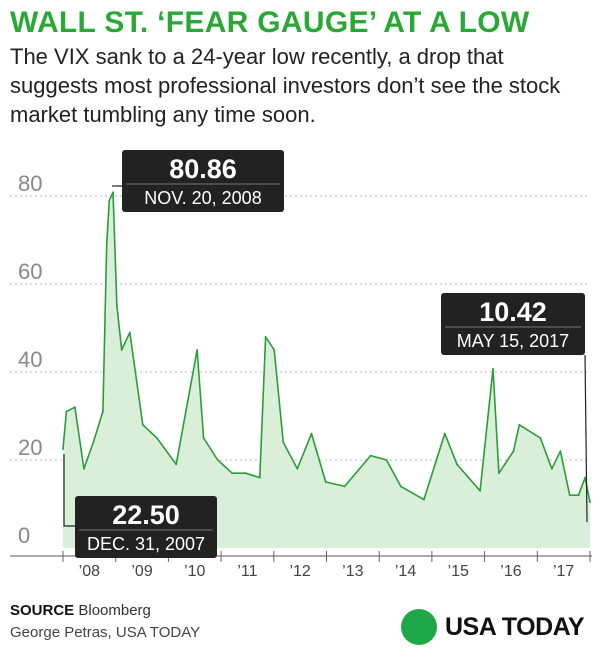 This screenshot has width=600, height=653. What do you see at coordinates (510, 571) in the screenshot?
I see `x-tick-label: ’16` at bounding box center [510, 571].